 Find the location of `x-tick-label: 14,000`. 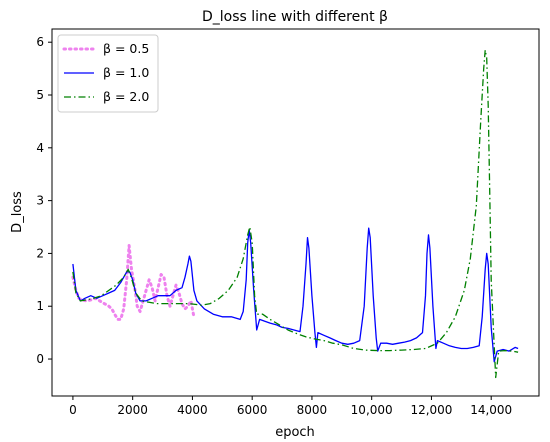

x-tick-label: 14,000 is located at coordinates (491, 410).